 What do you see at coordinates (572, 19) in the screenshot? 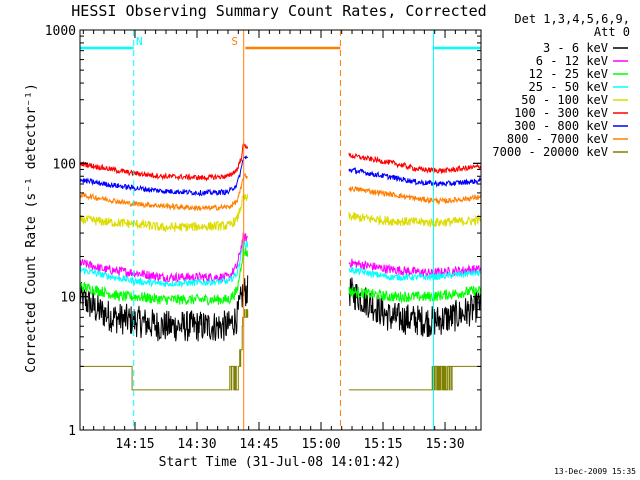
I see `legend-title: Det 1,3,4,5,6,9,` at bounding box center [572, 19].